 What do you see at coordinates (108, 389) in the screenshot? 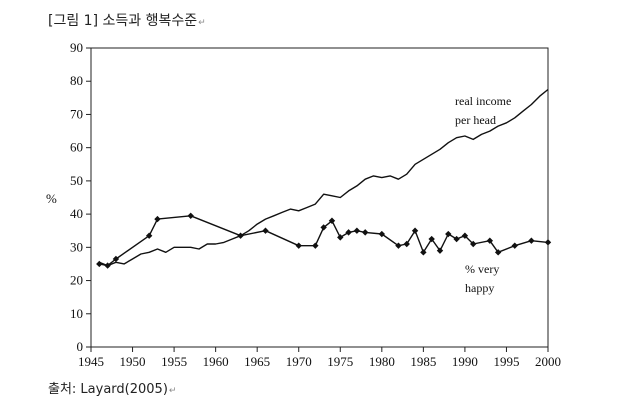
I see `figure-source-text: 출처: Layard(2005)` at bounding box center [108, 389].